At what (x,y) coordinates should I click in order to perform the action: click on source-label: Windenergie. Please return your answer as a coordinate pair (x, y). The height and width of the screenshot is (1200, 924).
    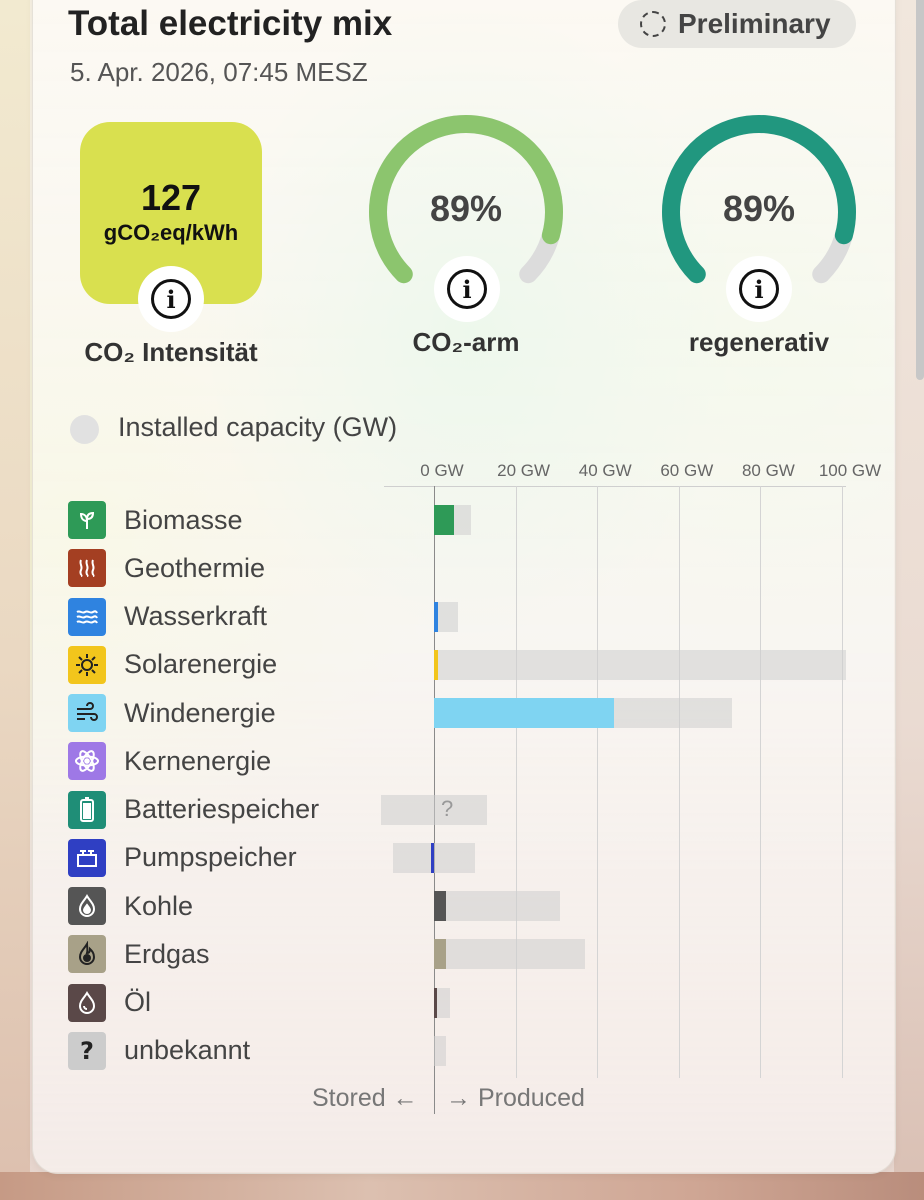
    Looking at the image, I should click on (200, 712).